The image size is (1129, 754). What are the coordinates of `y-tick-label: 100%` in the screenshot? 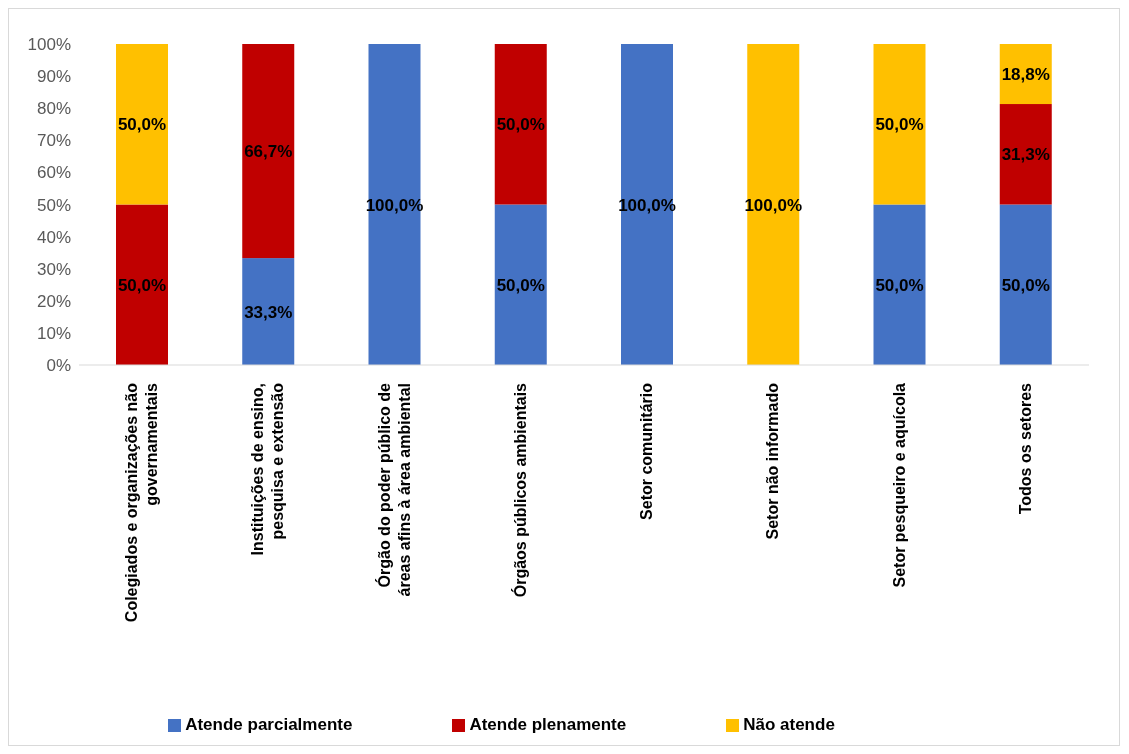 It's located at (49, 45).